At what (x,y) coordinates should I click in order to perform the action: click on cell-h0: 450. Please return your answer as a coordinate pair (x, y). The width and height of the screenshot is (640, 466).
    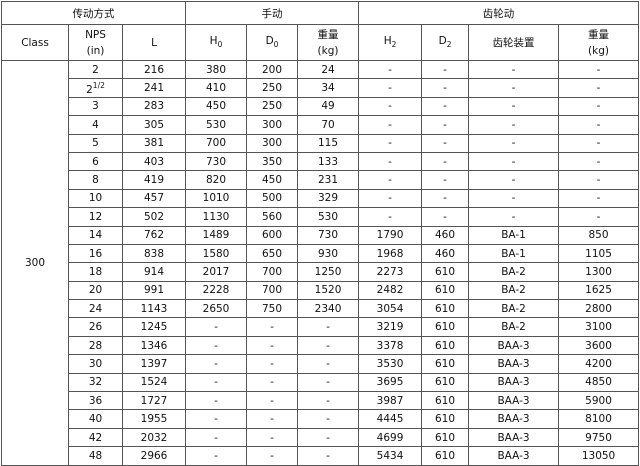
    Looking at the image, I should click on (216, 106).